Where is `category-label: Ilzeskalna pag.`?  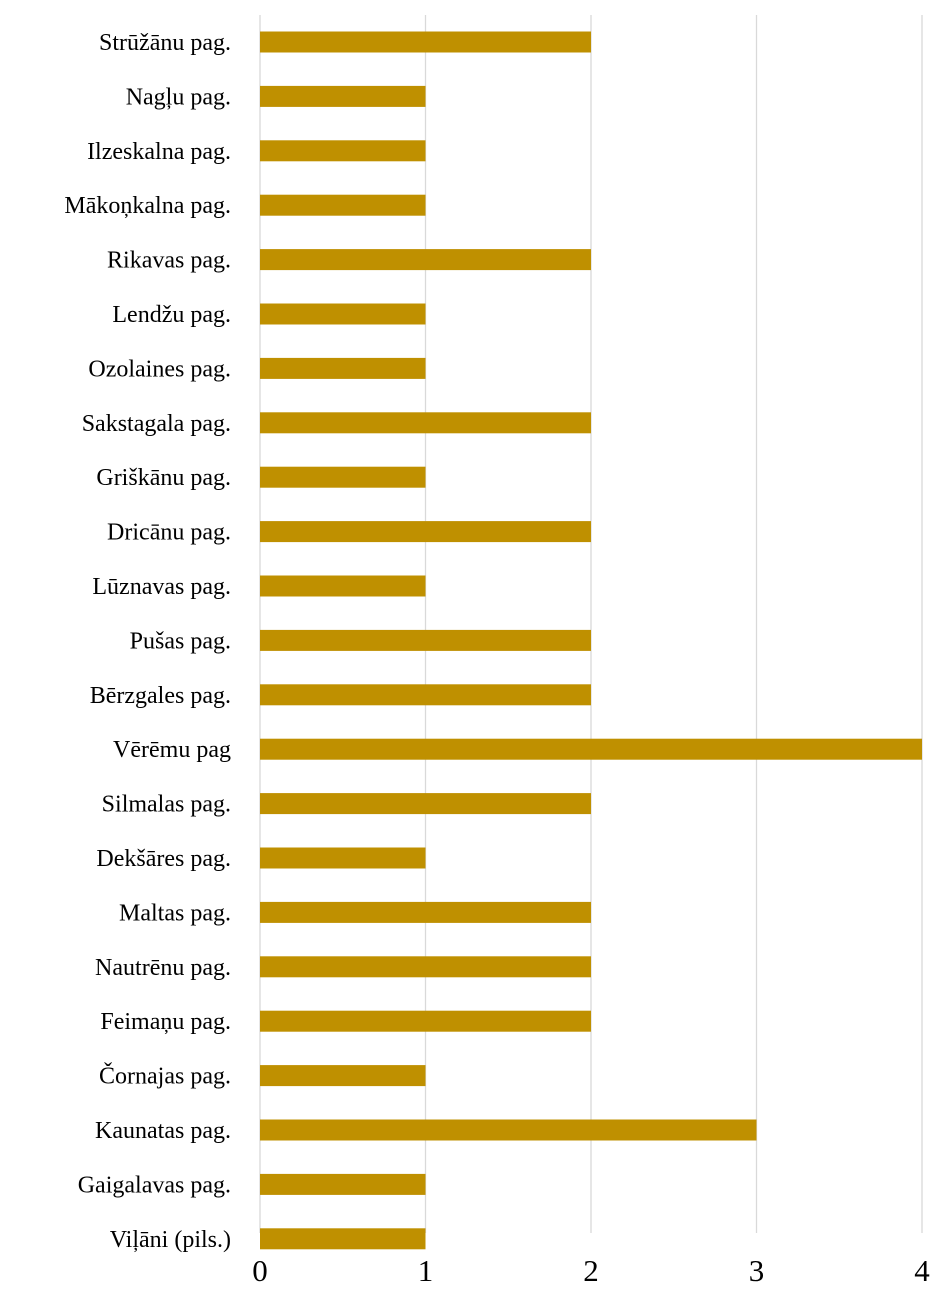 category-label: Ilzeskalna pag. is located at coordinates (159, 152).